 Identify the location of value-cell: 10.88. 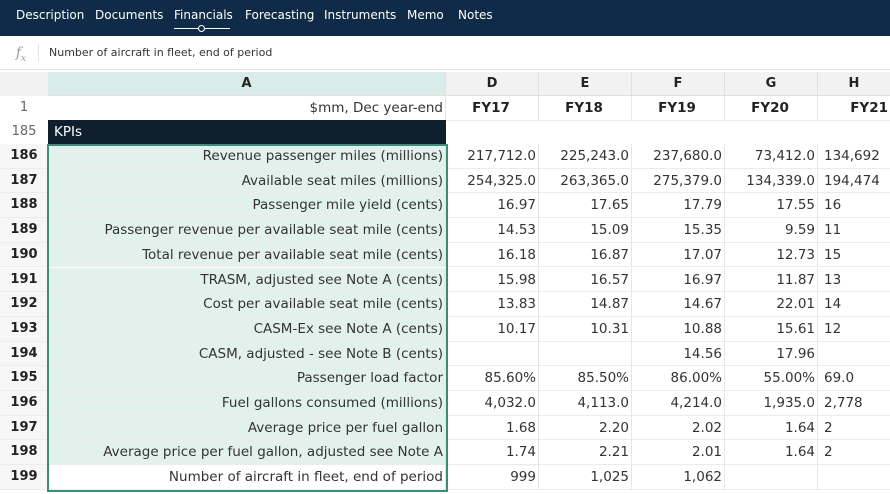
(678, 329).